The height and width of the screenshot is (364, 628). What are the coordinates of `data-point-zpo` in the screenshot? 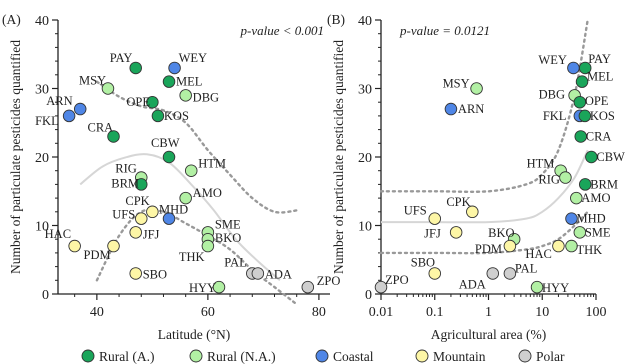 It's located at (381, 287).